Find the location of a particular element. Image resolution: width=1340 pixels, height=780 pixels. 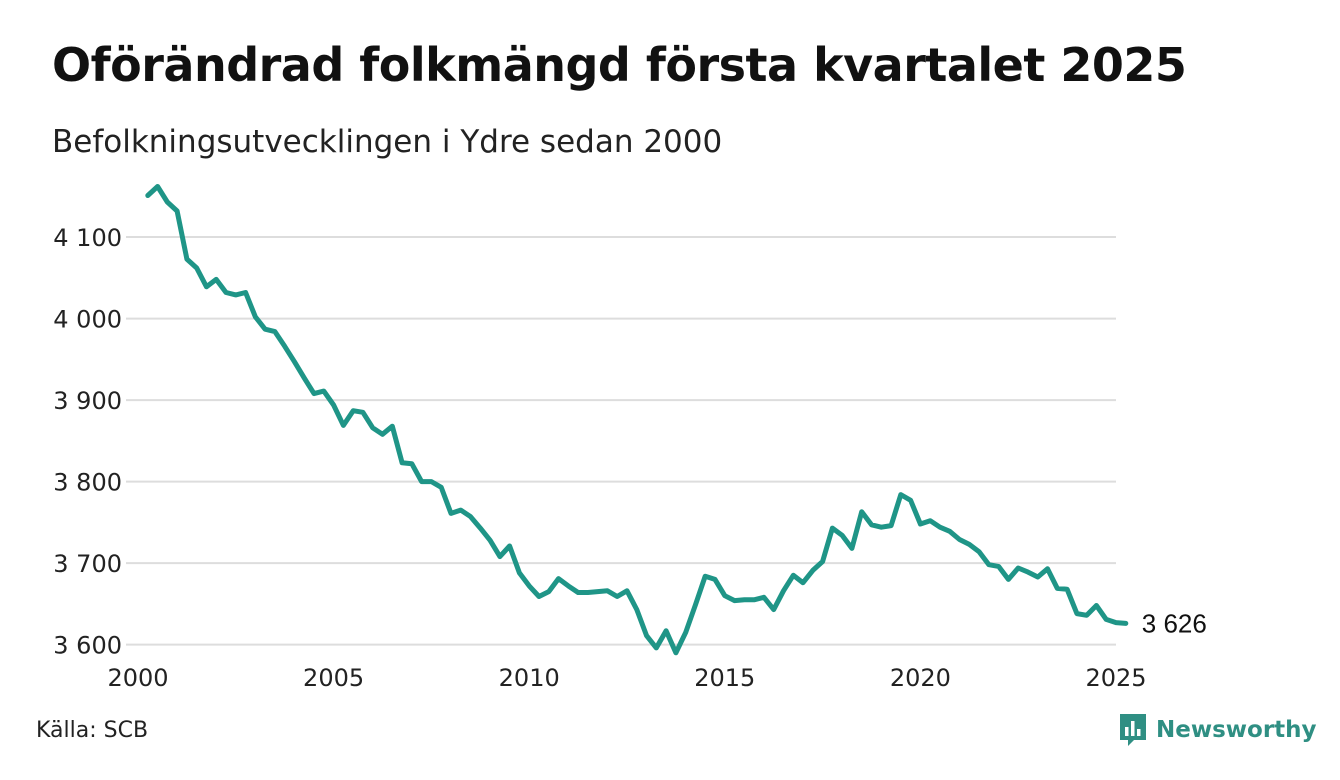

y-tick-label: 4 000 is located at coordinates (87, 320).